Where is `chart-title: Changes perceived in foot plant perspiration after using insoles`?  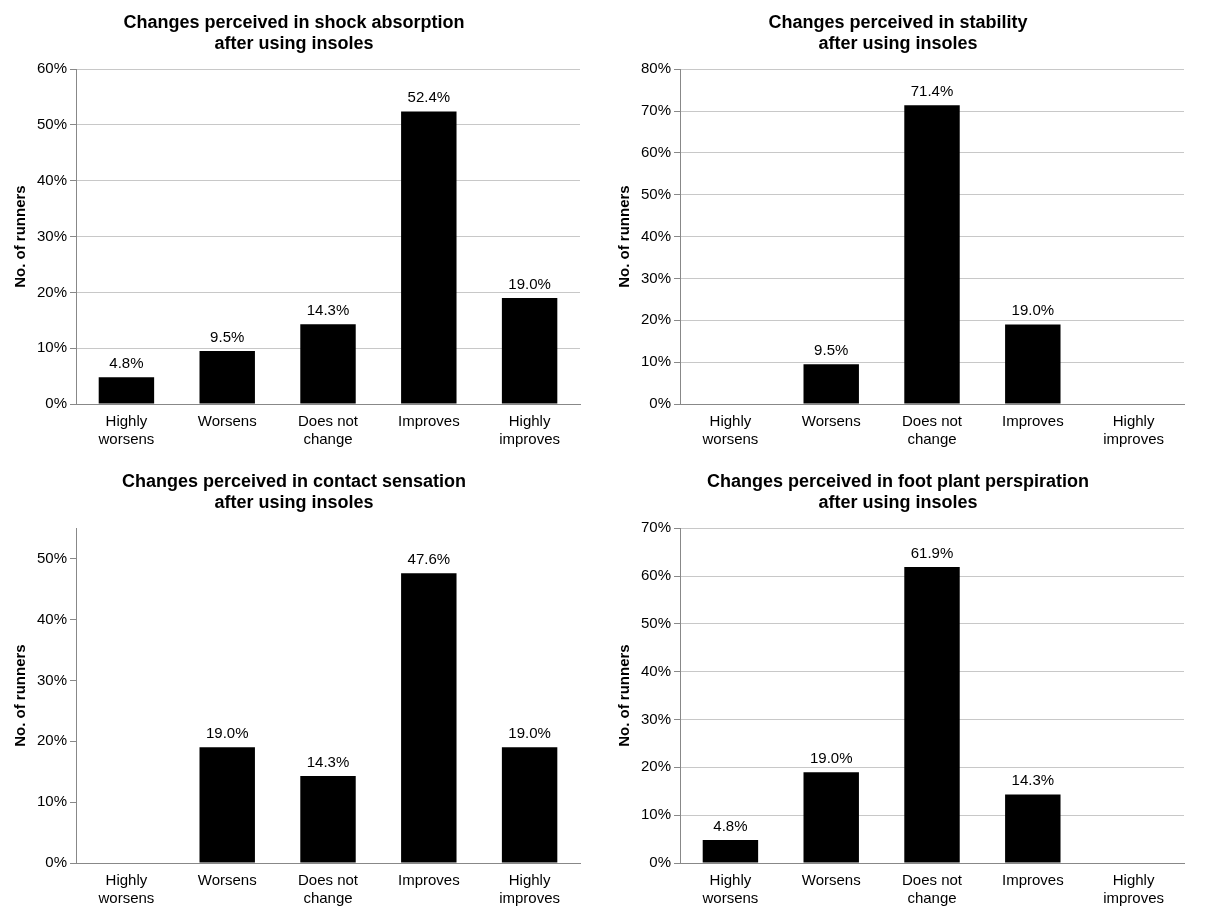
chart-title: Changes perceived in foot plant perspiration after using insoles is located at coordinates (898, 491).